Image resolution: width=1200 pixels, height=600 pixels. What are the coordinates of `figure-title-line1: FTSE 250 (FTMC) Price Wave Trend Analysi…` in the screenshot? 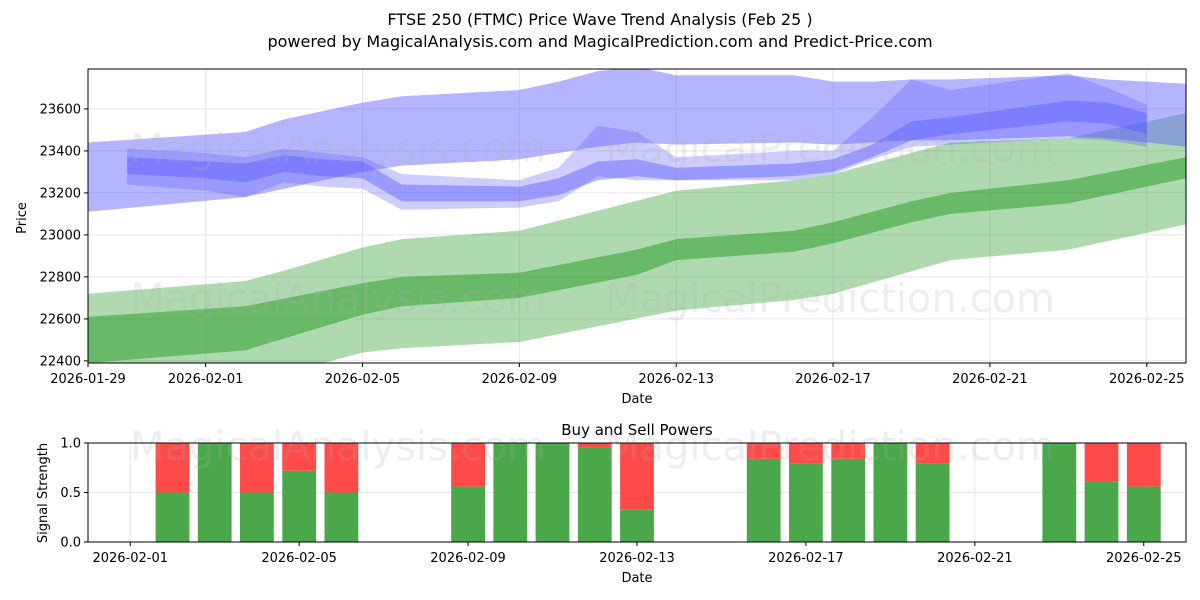 It's located at (599, 19).